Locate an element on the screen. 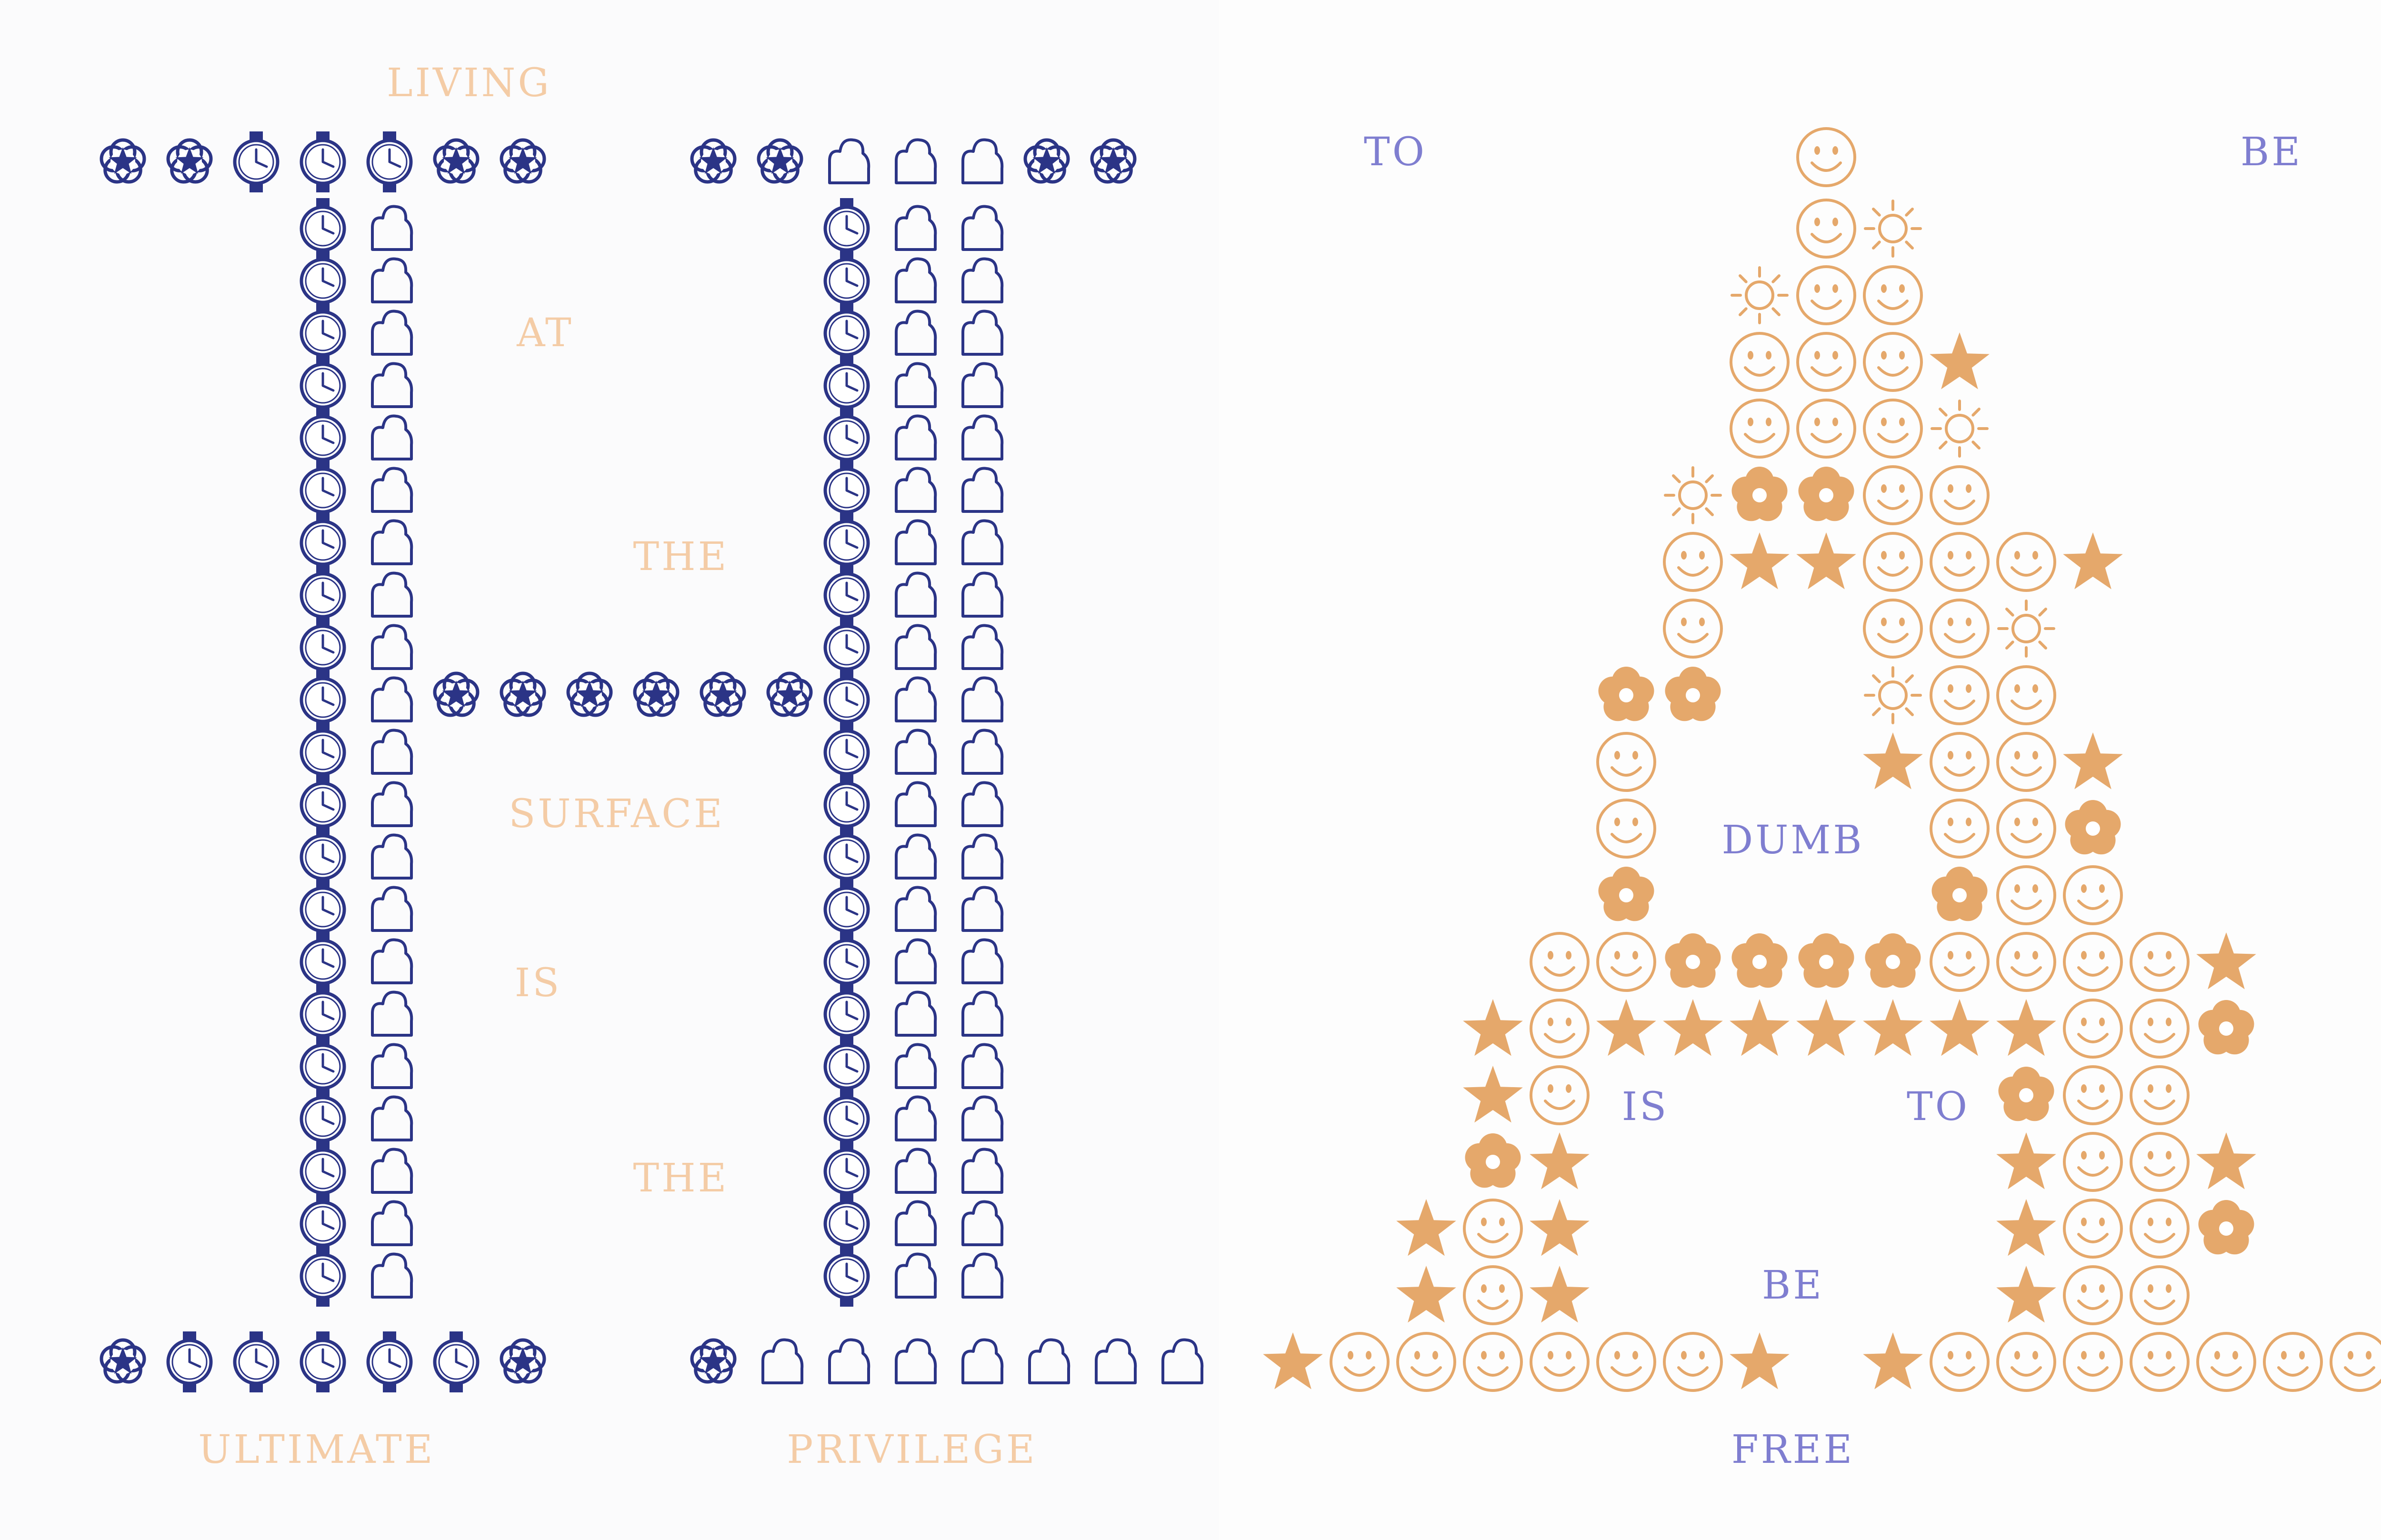  word-to-2: TO is located at coordinates (1938, 1107).